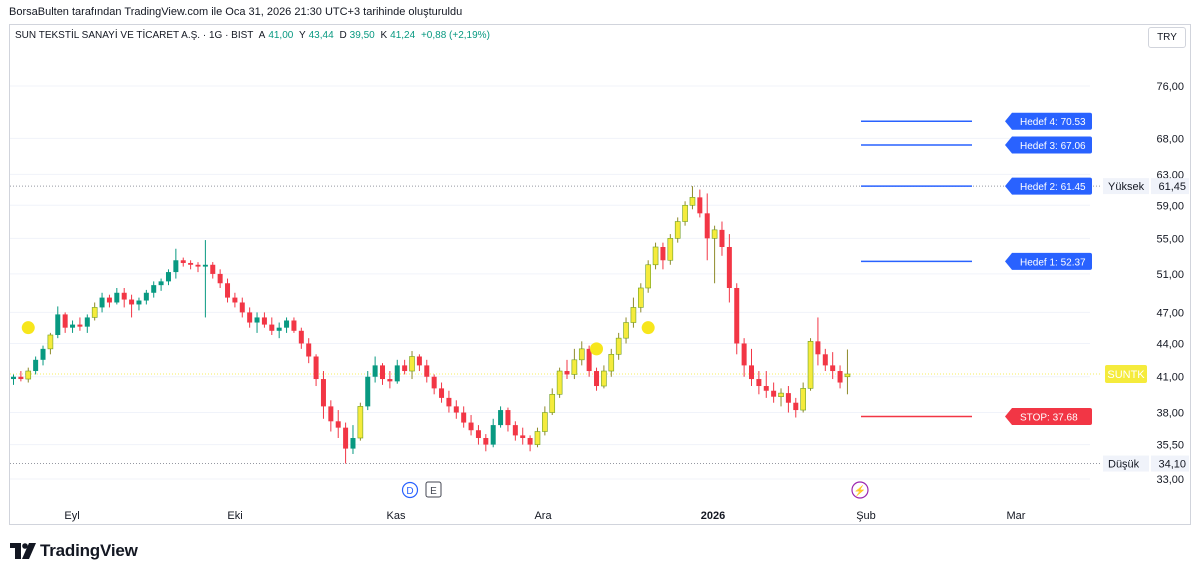 The height and width of the screenshot is (577, 1200). What do you see at coordinates (1126, 186) in the screenshot?
I see `high-label-bg` at bounding box center [1126, 186].